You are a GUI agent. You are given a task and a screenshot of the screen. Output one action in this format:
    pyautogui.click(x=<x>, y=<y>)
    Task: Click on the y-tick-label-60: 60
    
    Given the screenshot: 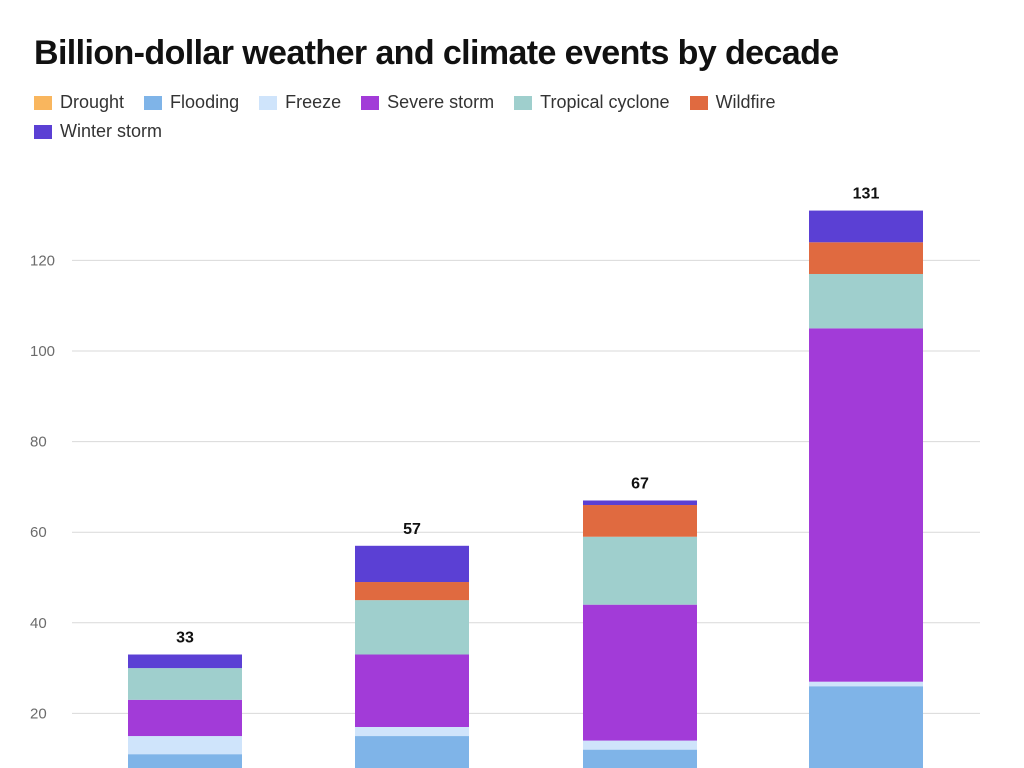 What is the action you would take?
    pyautogui.click(x=38, y=532)
    